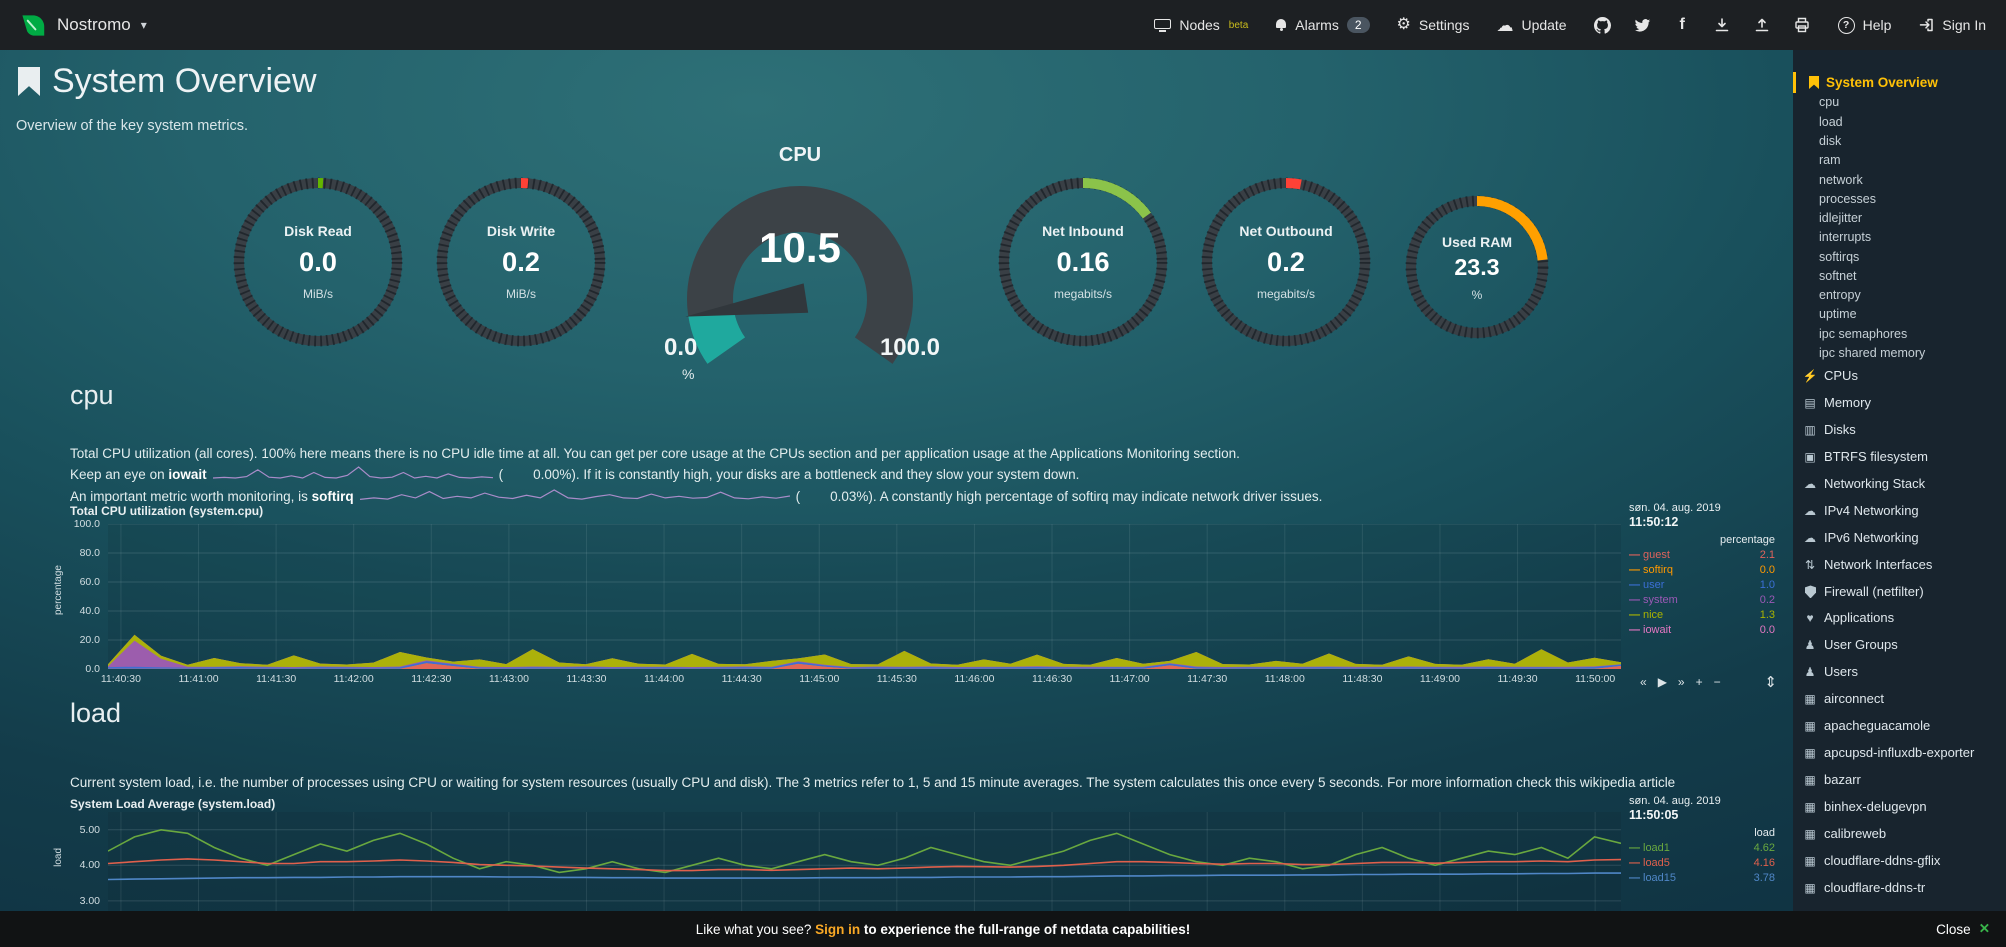 This screenshot has width=2006, height=947. What do you see at coordinates (1899, 565) in the screenshot?
I see `sidebar-item-network-interfaces: ⇅ Network Interfaces` at bounding box center [1899, 565].